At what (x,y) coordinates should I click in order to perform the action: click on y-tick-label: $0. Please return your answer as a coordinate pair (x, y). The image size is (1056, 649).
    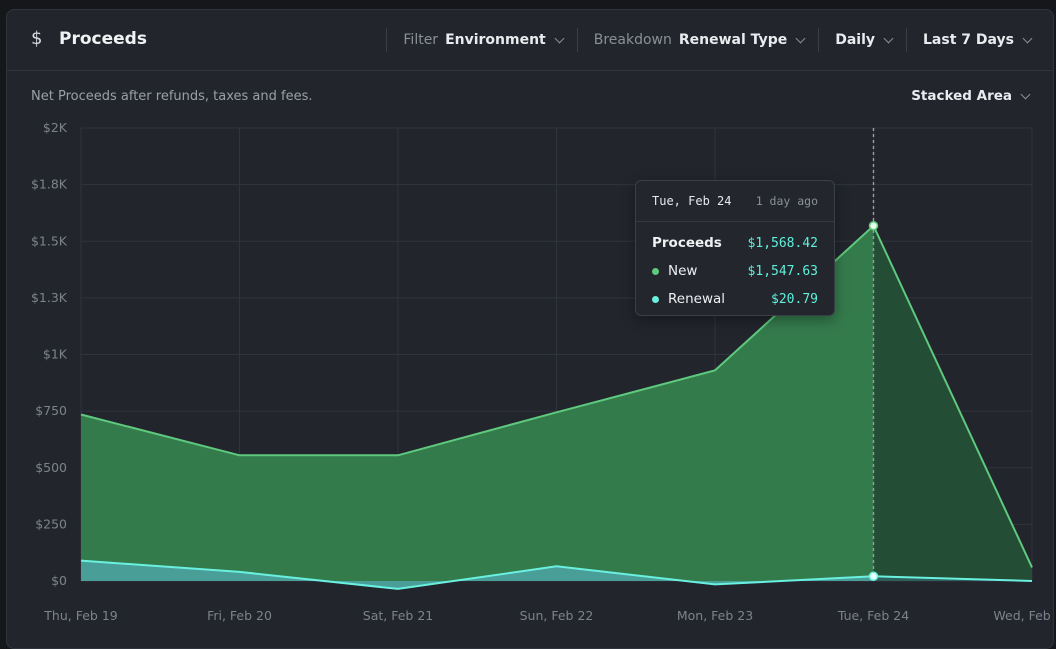
    Looking at the image, I should click on (59, 580).